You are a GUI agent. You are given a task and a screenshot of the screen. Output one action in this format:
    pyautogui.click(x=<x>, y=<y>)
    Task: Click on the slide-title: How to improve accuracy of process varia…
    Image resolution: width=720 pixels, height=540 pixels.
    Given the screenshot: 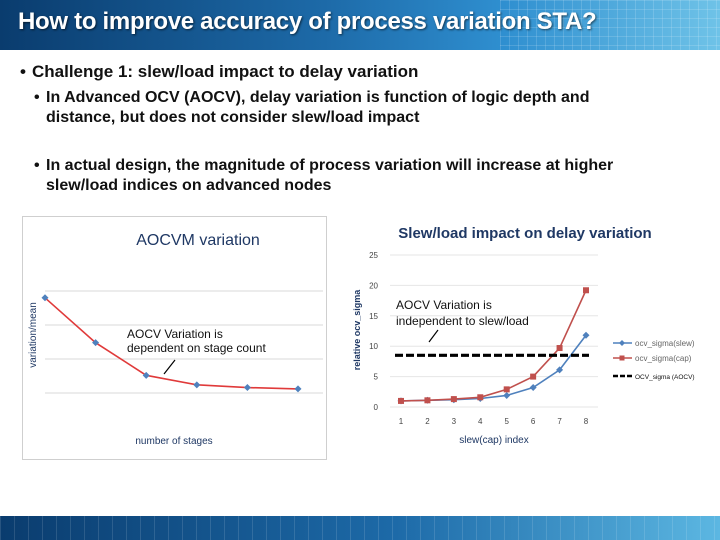 What is the action you would take?
    pyautogui.click(x=307, y=21)
    